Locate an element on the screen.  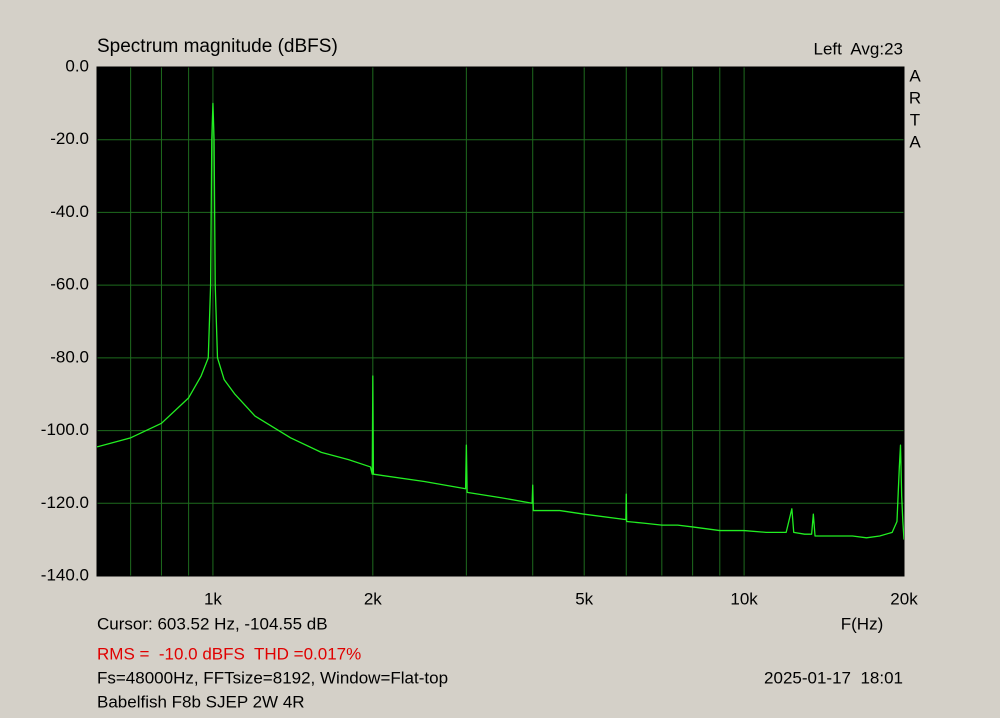
chart-title: Spectrum magnitude (dBFS) is located at coordinates (217, 46).